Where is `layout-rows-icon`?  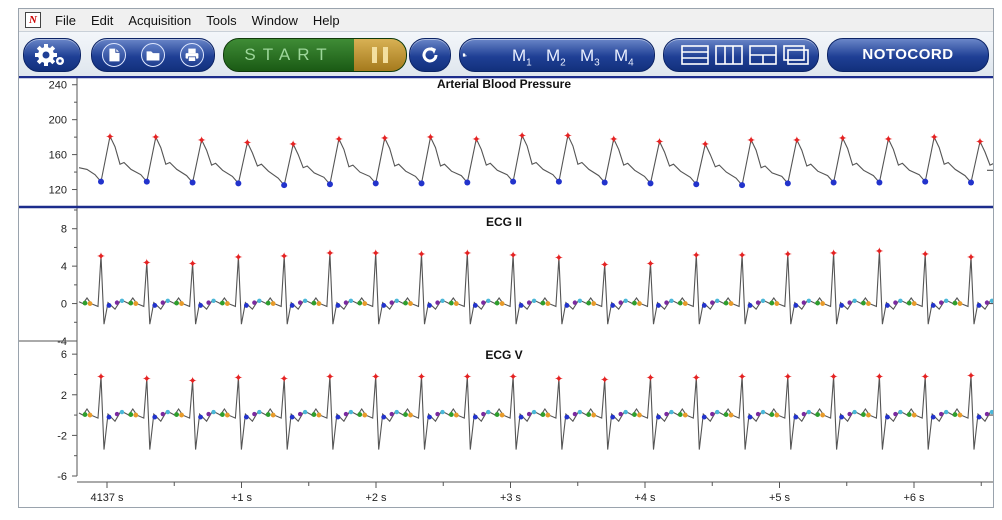 layout-rows-icon is located at coordinates (695, 55).